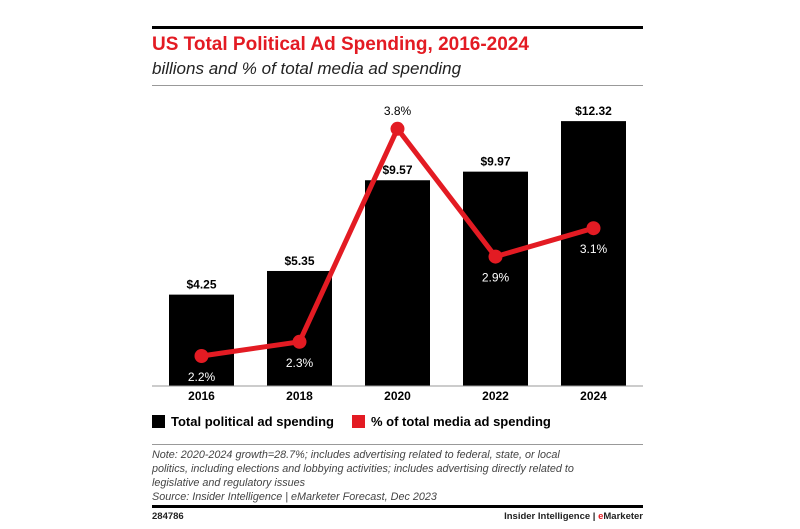 The height and width of the screenshot is (529, 800). What do you see at coordinates (397, 506) in the screenshot?
I see `bottom-rule` at bounding box center [397, 506].